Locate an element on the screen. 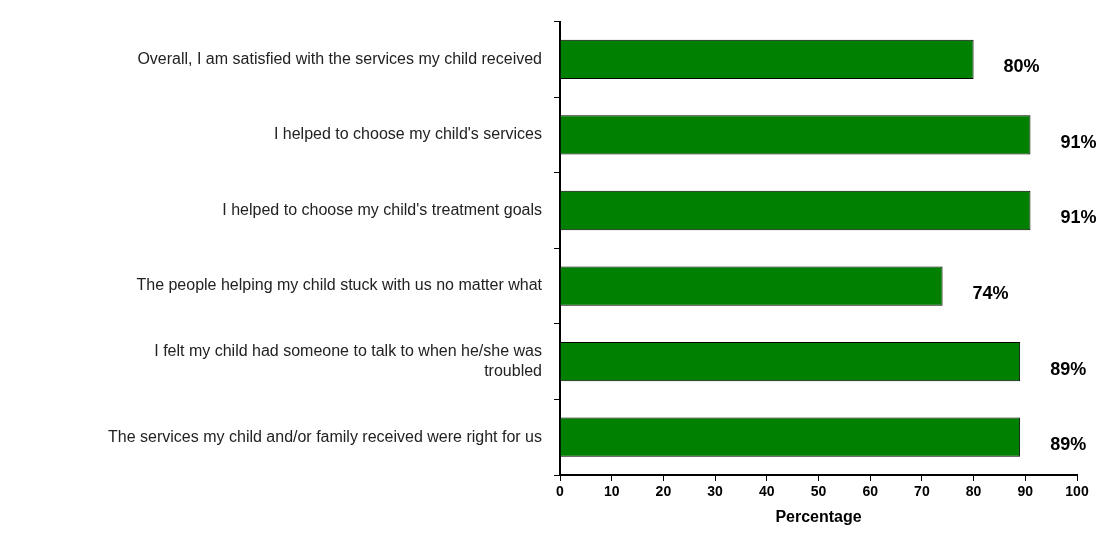 This screenshot has width=1112, height=536. x-axis-title: Percentage is located at coordinates (818, 516).